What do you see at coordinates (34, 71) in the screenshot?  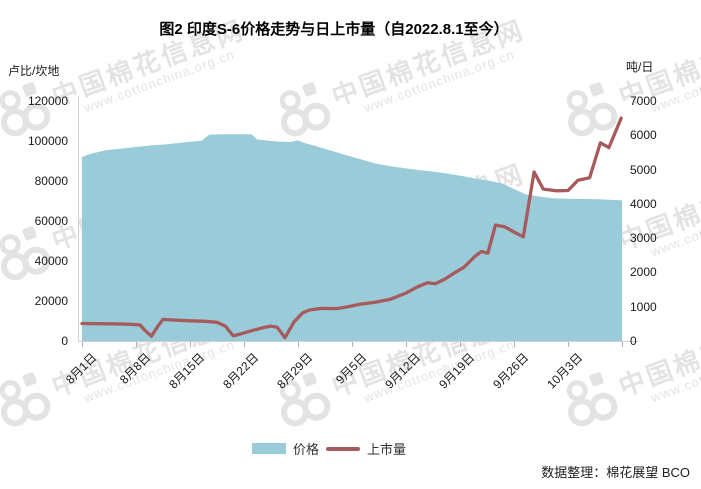 I see `left-axis-unit: 卢比/坎地` at bounding box center [34, 71].